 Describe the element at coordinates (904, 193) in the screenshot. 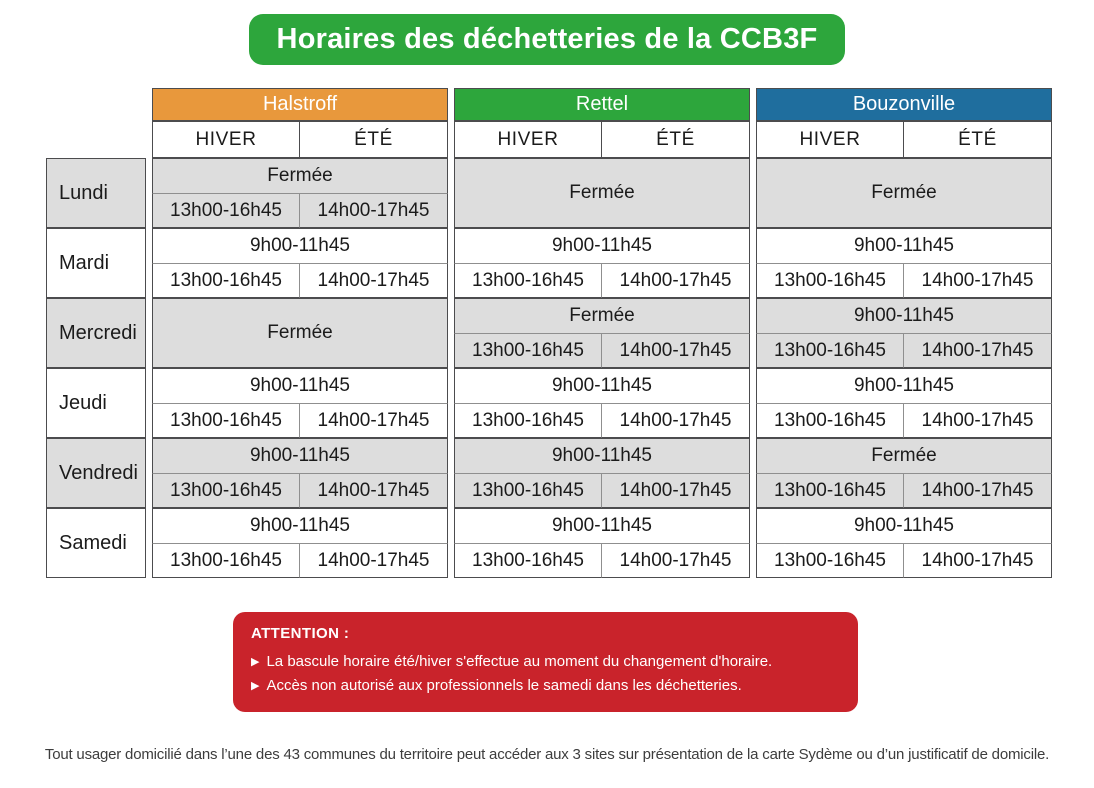

I see `cell-bouzonville-closed: Fermée` at that location.